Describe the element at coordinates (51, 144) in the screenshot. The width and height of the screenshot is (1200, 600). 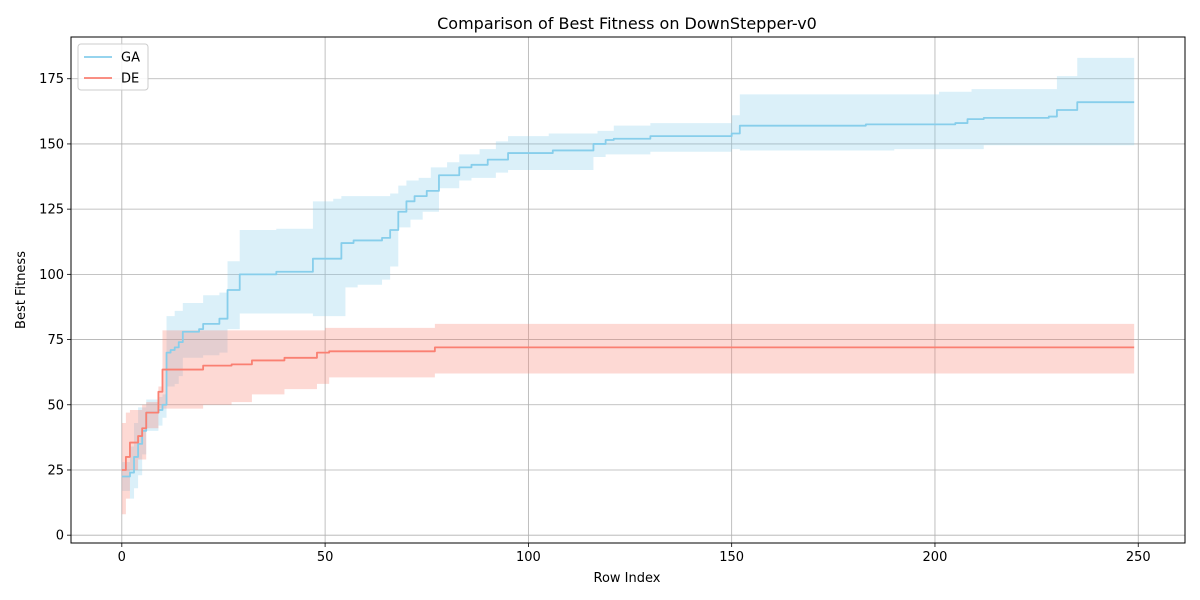
I see `y-tick-label: 150` at that location.